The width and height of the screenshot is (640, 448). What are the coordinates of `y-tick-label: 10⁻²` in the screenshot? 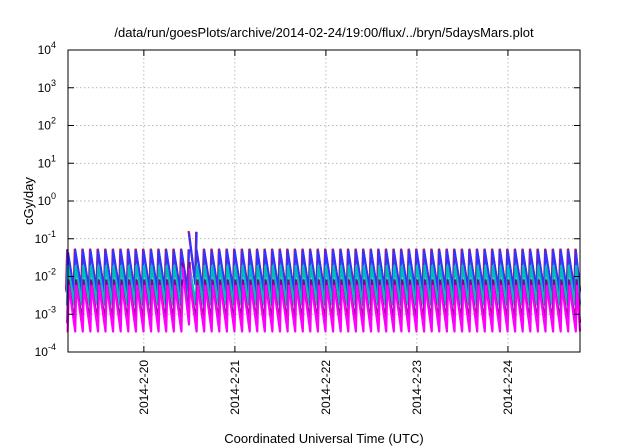 It's located at (45, 275).